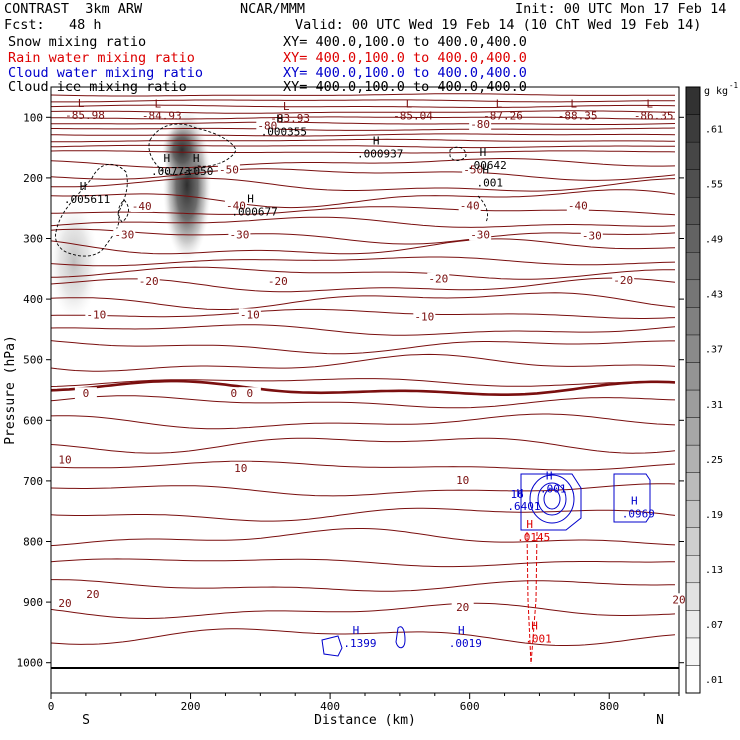 The image size is (740, 740). I want to click on x-axis-title: Distance (km), so click(365, 720).